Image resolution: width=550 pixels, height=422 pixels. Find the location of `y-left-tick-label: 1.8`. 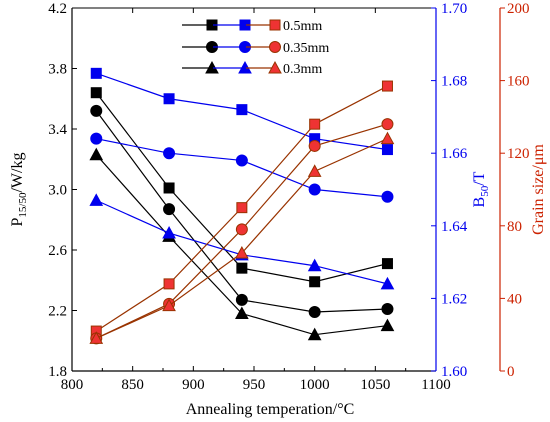

y-left-tick-label: 1.8 is located at coordinates (57, 372).